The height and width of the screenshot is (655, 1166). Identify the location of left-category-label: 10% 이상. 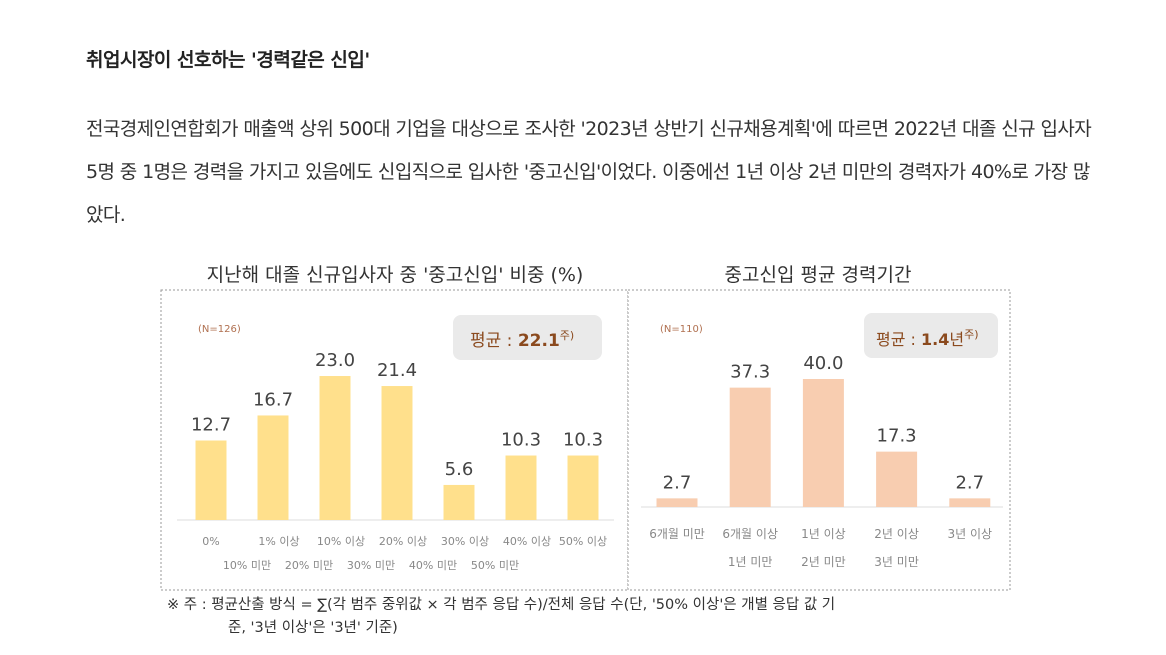
(341, 541).